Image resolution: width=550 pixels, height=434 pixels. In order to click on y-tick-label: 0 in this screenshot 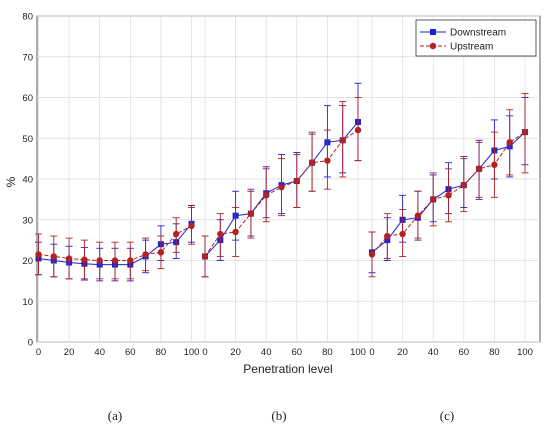, I will do `click(30, 343)`.